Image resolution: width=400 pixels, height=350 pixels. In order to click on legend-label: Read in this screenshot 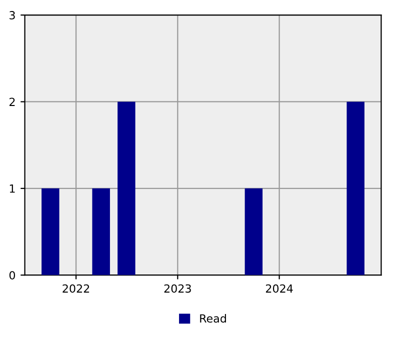, I will do `click(213, 318)`.